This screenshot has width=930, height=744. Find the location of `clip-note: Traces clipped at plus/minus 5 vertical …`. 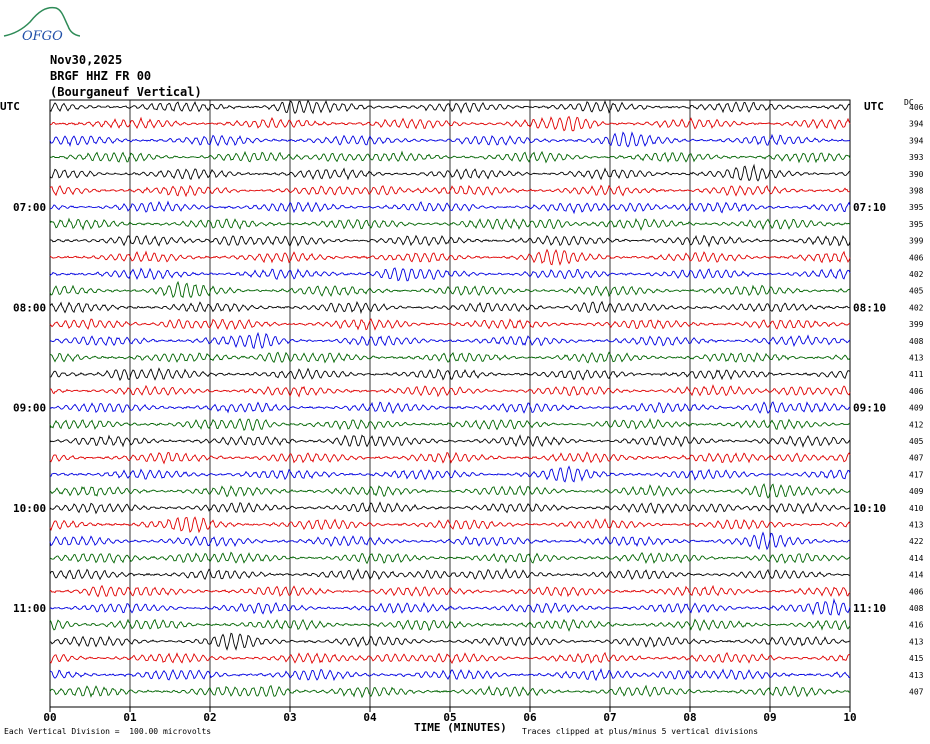

clip-note: Traces clipped at plus/minus 5 vertical … is located at coordinates (640, 731).